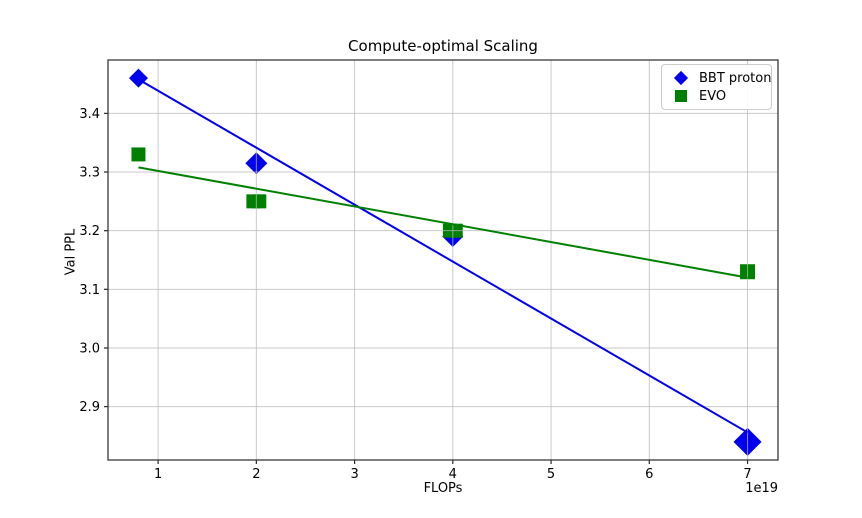 The width and height of the screenshot is (862, 518). What do you see at coordinates (89, 114) in the screenshot?
I see `y-tick-label: 3.4` at bounding box center [89, 114].